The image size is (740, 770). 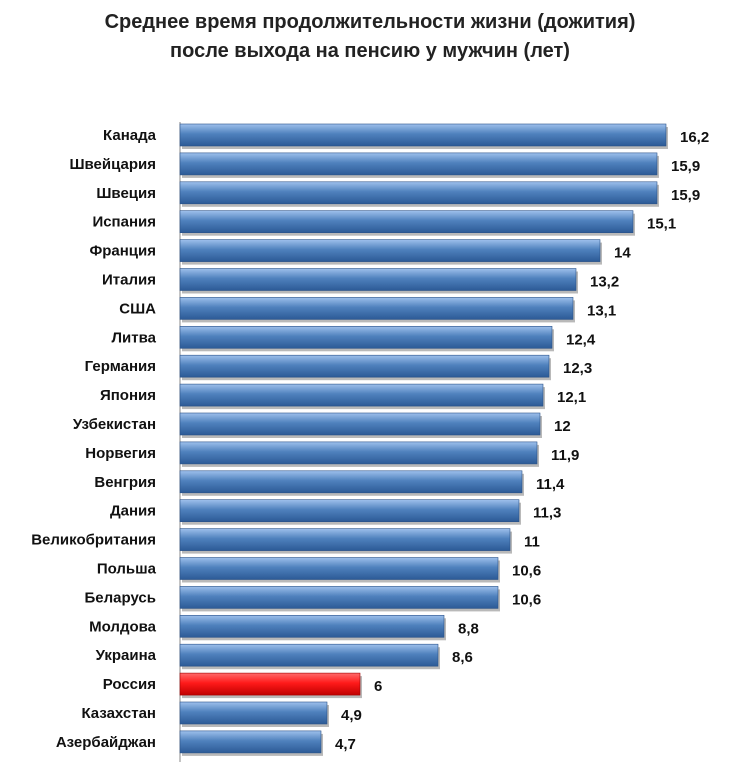 What do you see at coordinates (137, 308) in the screenshot?
I see `category-label: США` at bounding box center [137, 308].